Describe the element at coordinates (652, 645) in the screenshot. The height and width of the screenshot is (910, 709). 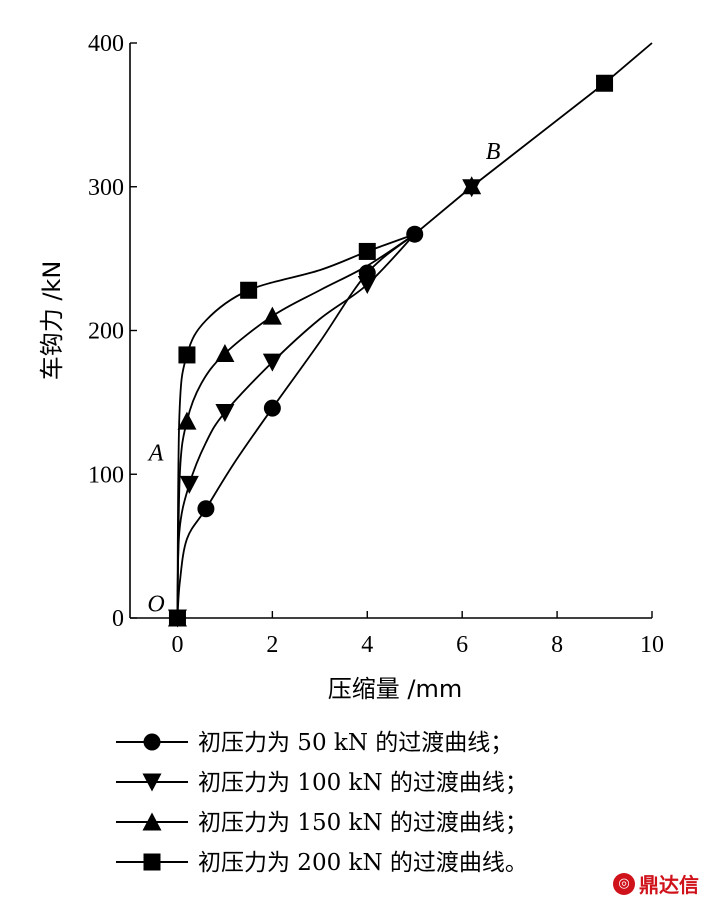
I see `x-tick-label: 10` at that location.